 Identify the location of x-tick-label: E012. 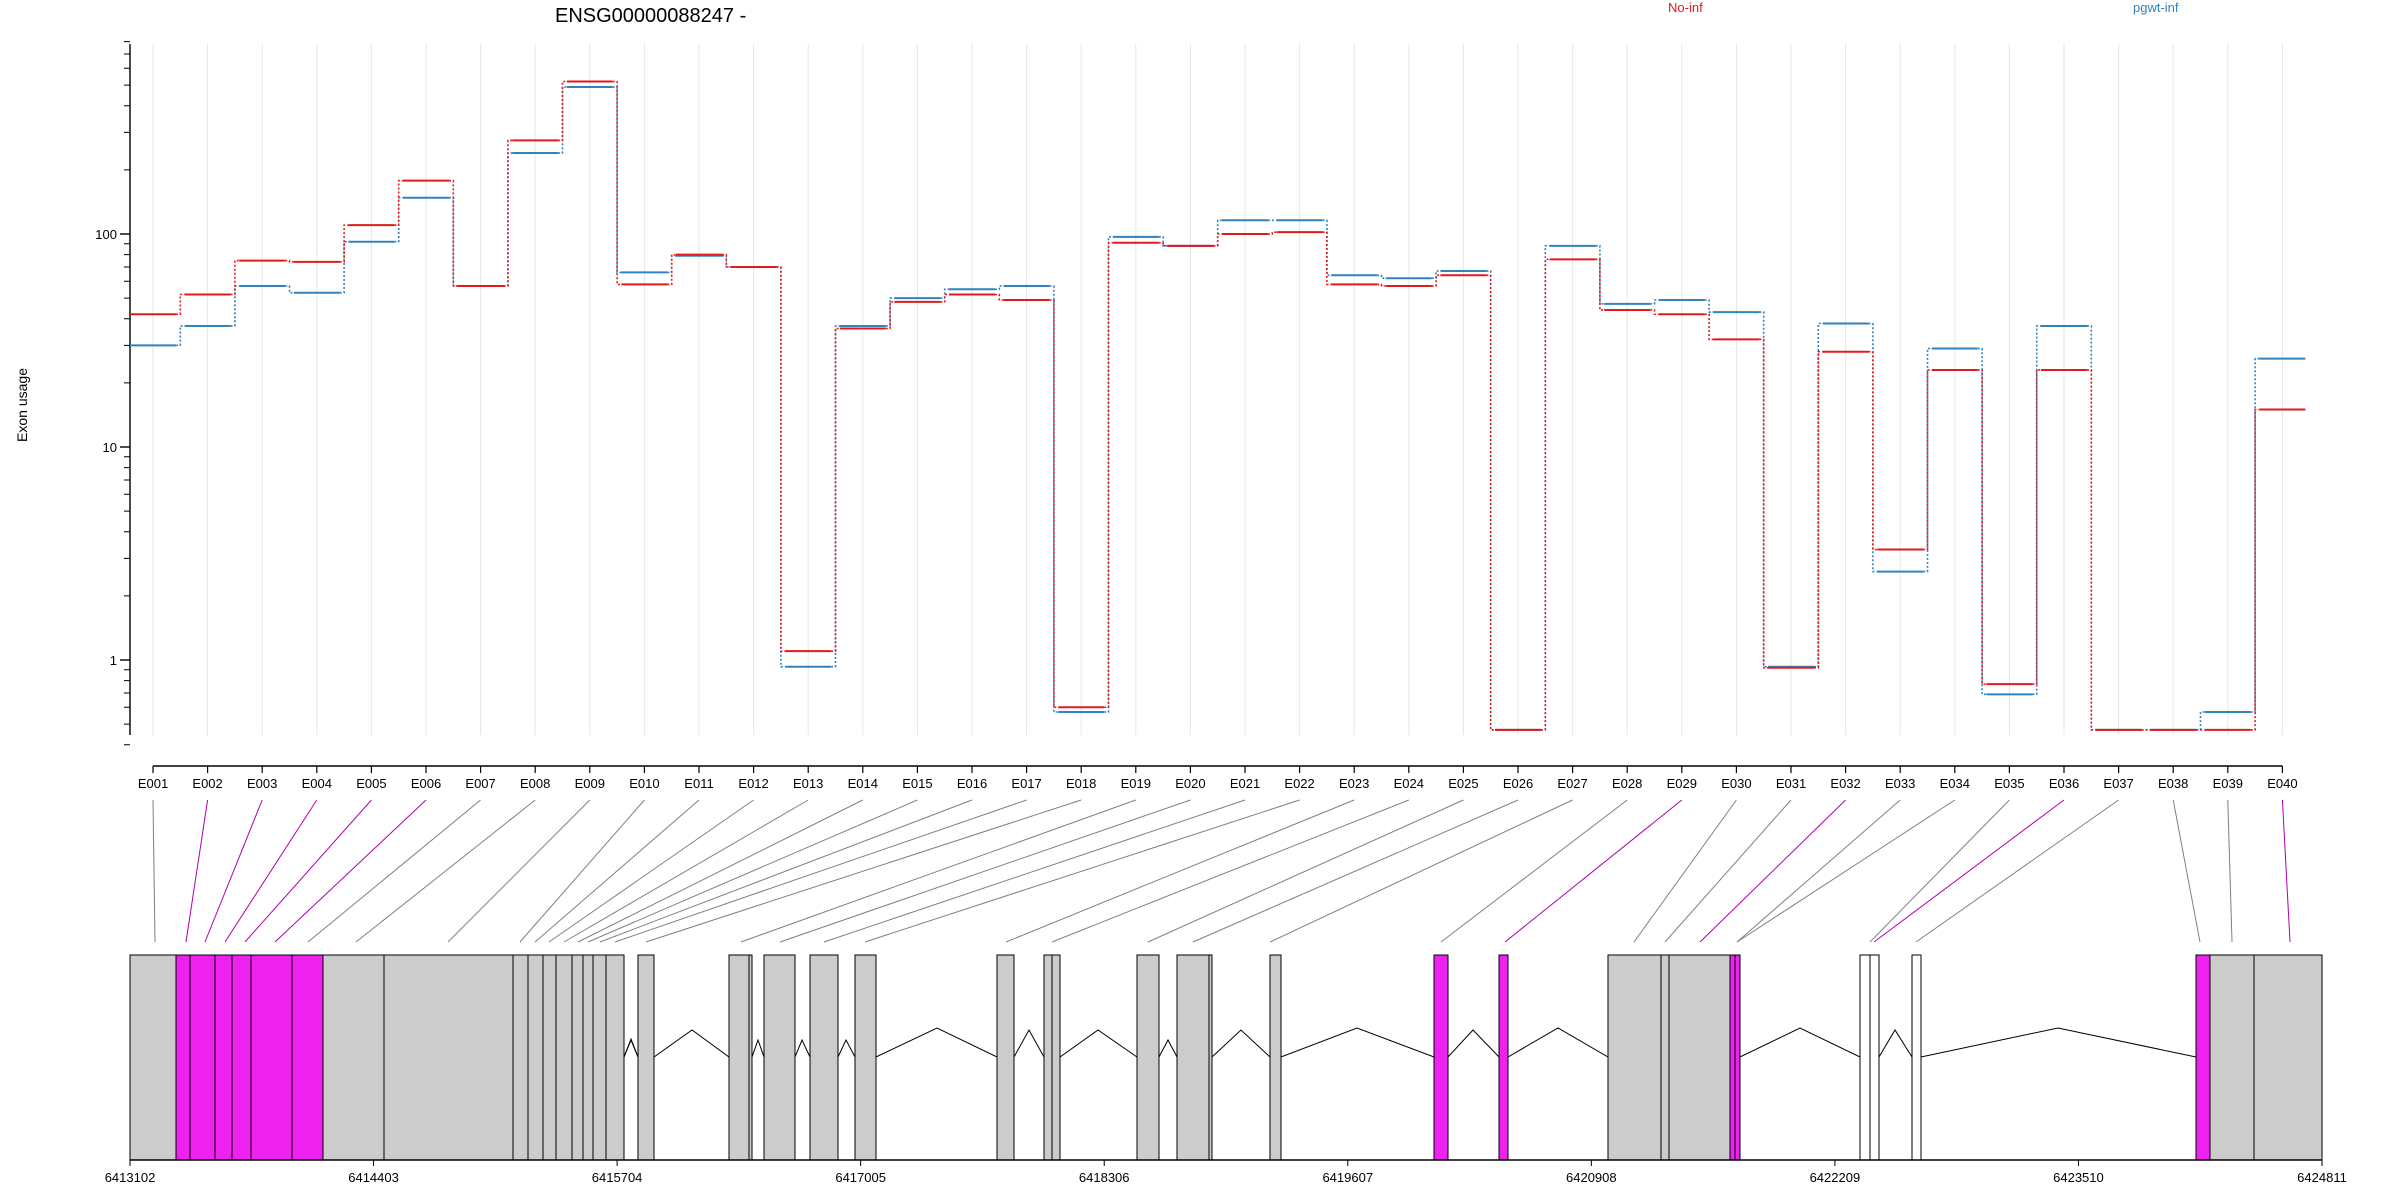
(753, 783).